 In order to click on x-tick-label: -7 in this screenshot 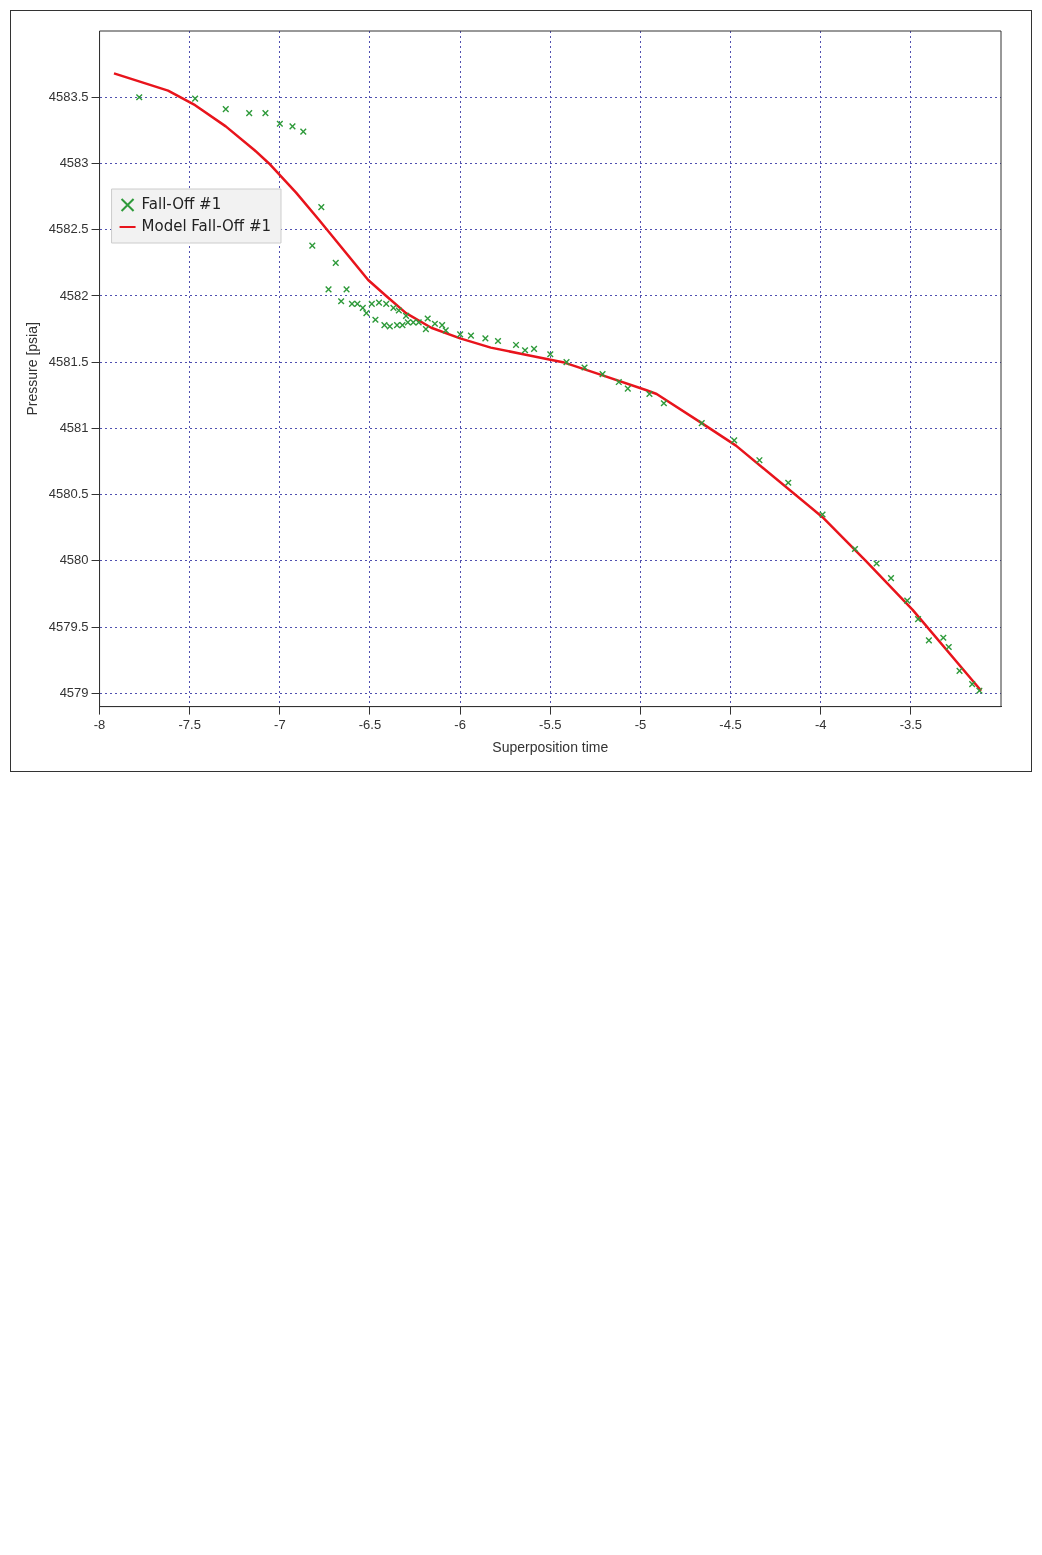, I will do `click(280, 724)`.